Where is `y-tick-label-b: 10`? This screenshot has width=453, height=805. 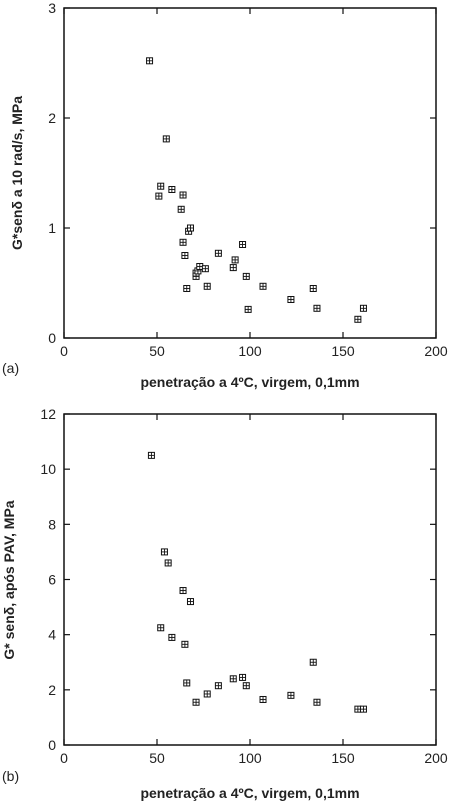 y-tick-label-b: 10 is located at coordinates (48, 469).